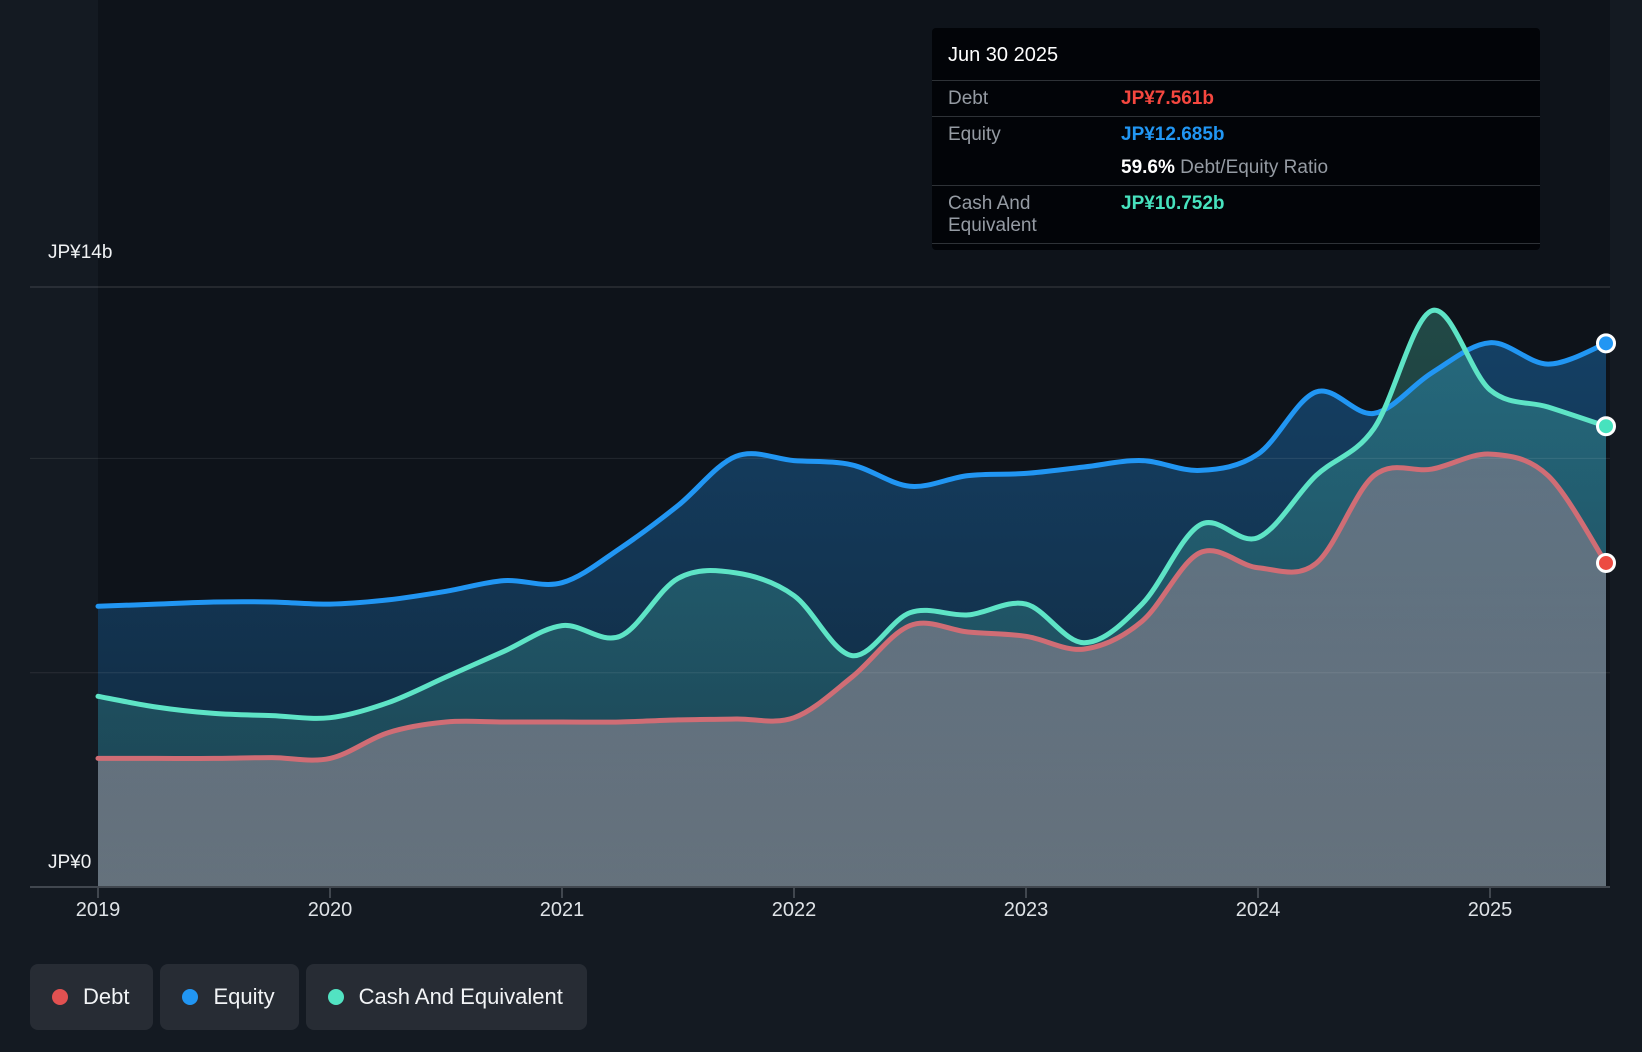 The height and width of the screenshot is (1052, 1642). I want to click on x-axis-label-2025: 2025, so click(1490, 910).